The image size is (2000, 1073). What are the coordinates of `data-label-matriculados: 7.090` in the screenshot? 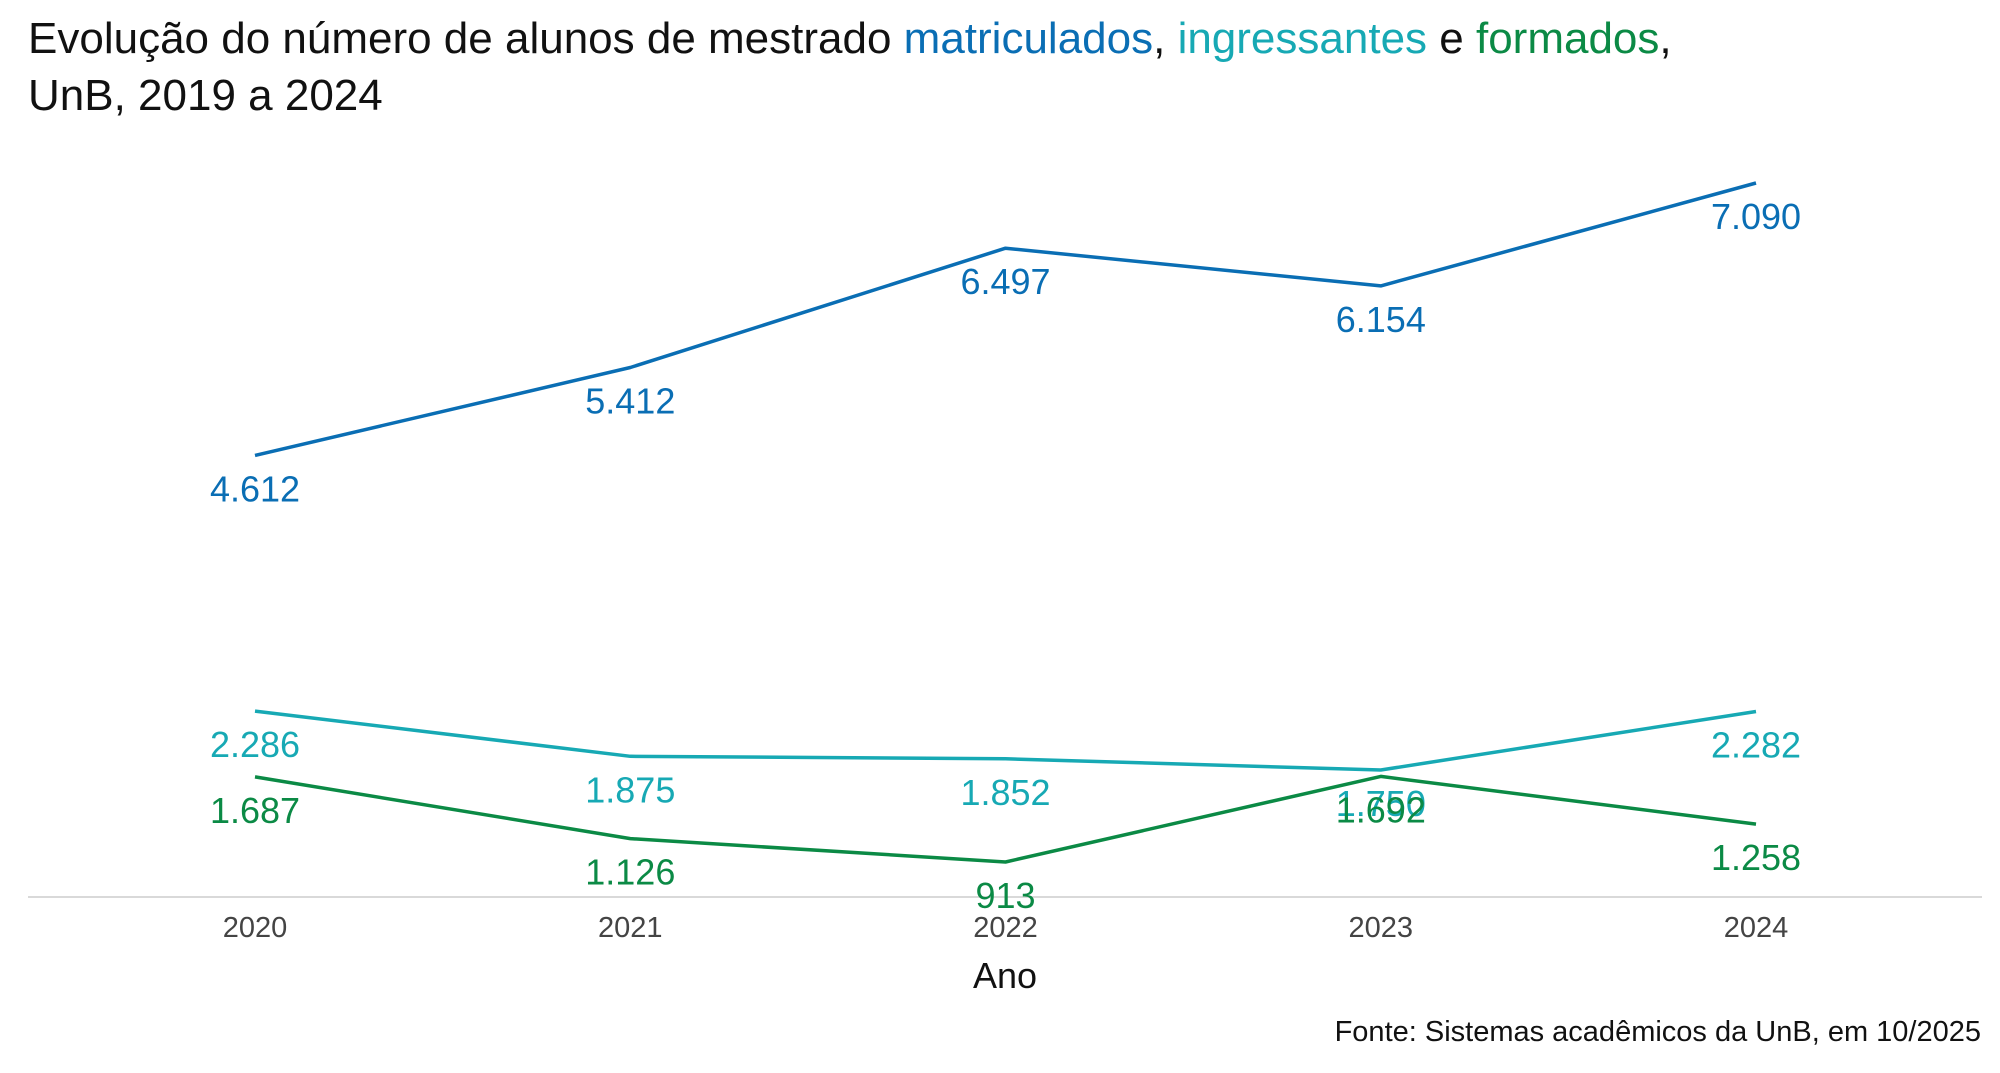 It's located at (1756, 216).